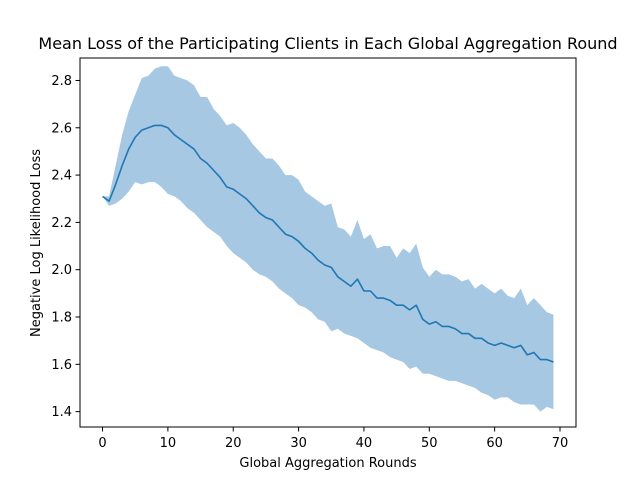 The height and width of the screenshot is (480, 640). I want to click on x-tick-label: 10, so click(168, 443).